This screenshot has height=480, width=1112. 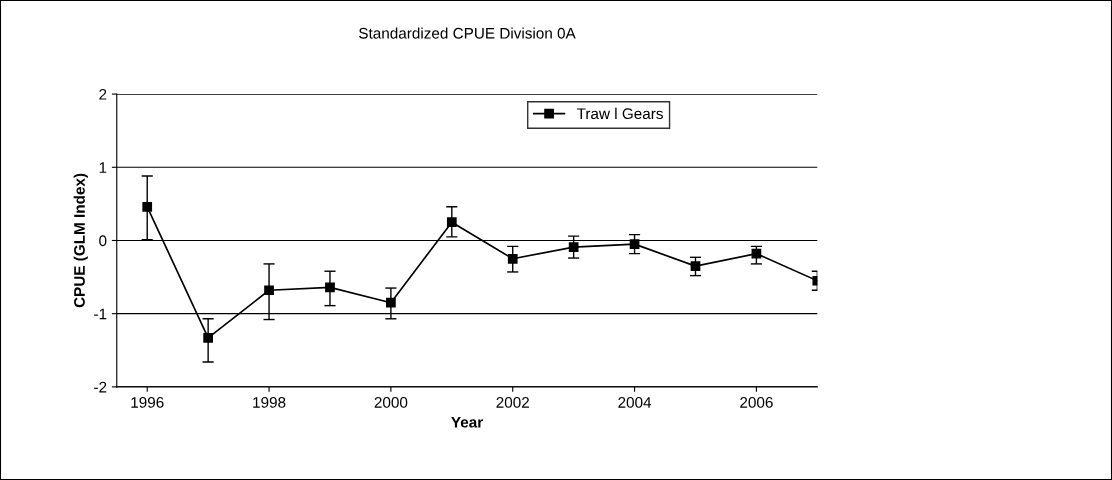 What do you see at coordinates (467, 33) in the screenshot?
I see `chart-title: Standardized CPUE Division 0A` at bounding box center [467, 33].